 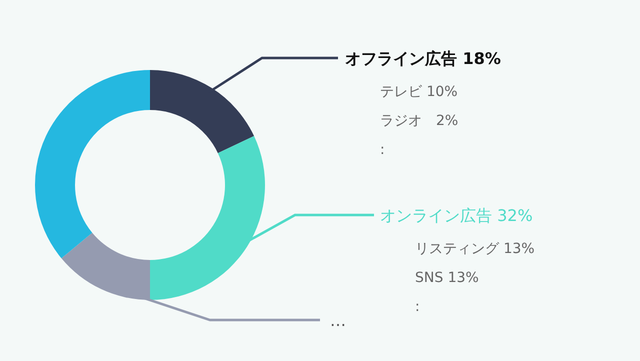 What do you see at coordinates (423, 58) in the screenshot?
I see `slice-label: オフライン広告 18%` at bounding box center [423, 58].